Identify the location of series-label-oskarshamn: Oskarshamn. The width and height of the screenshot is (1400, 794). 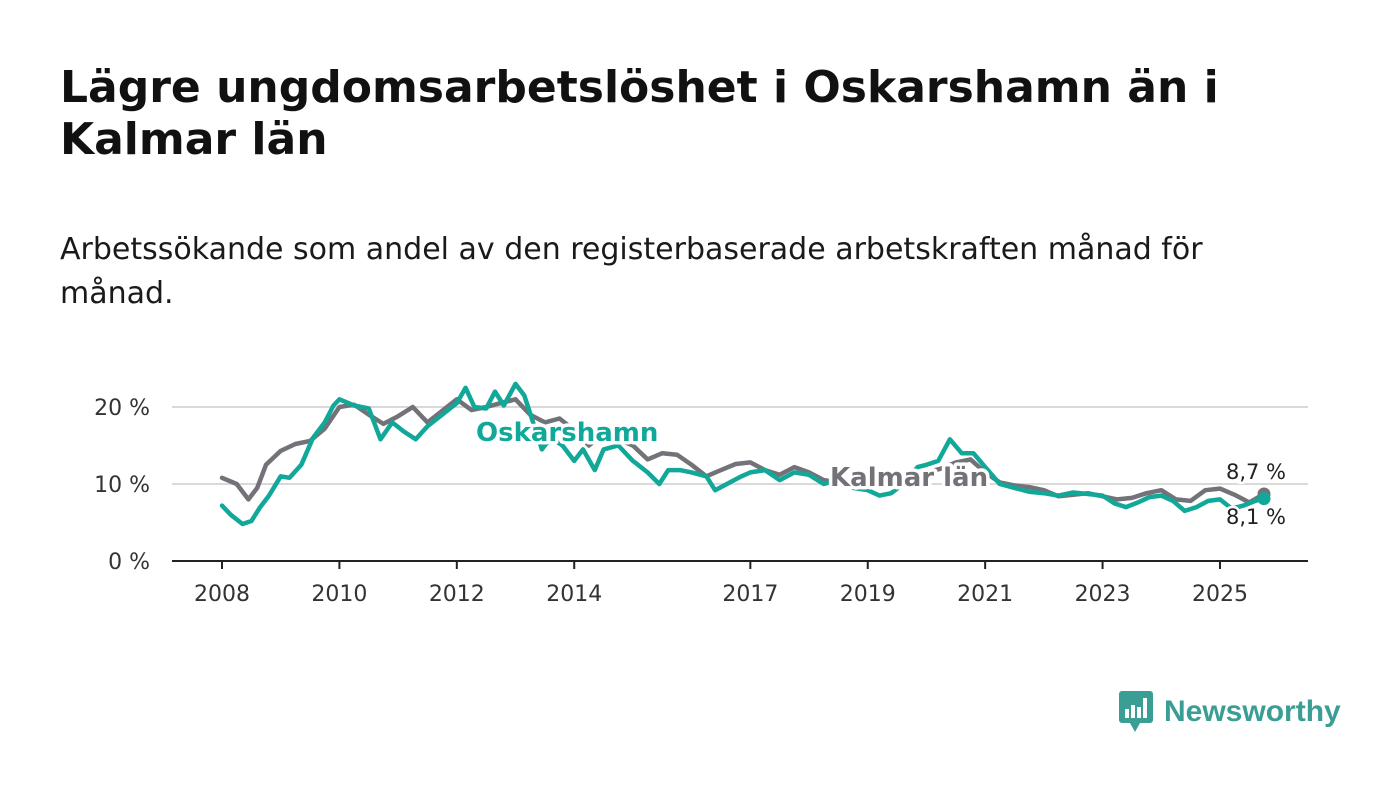
(567, 433).